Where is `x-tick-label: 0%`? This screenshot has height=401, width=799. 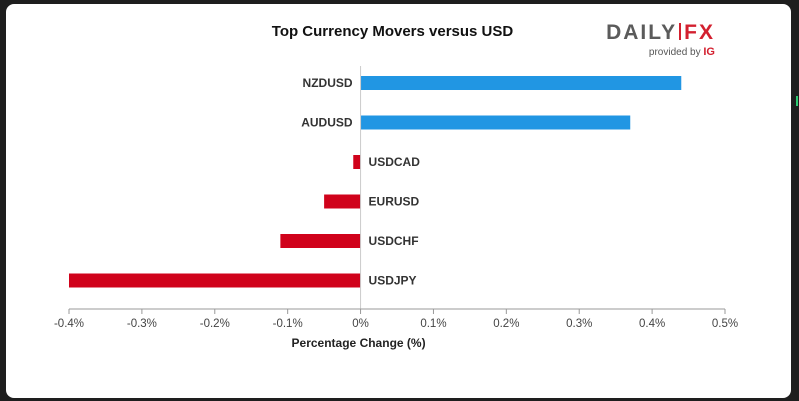 x-tick-label: 0% is located at coordinates (360, 324).